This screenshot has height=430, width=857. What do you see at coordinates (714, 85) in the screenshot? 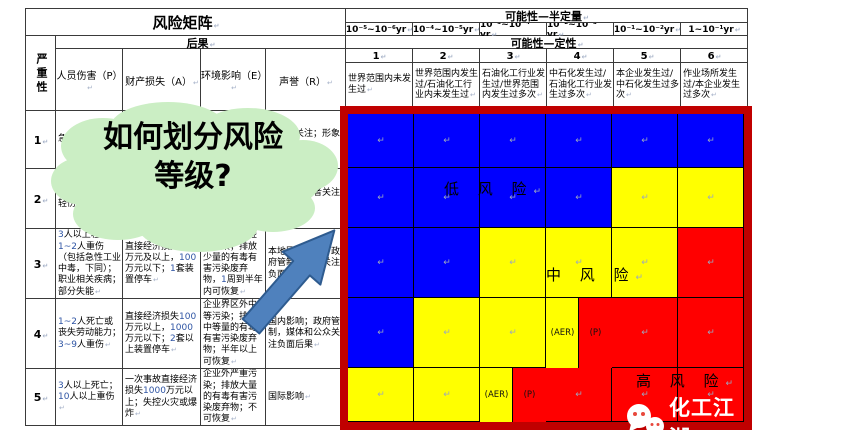
I see `prob-desc-6: 作业场所发生过/本企业发生过多次` at bounding box center [714, 85].